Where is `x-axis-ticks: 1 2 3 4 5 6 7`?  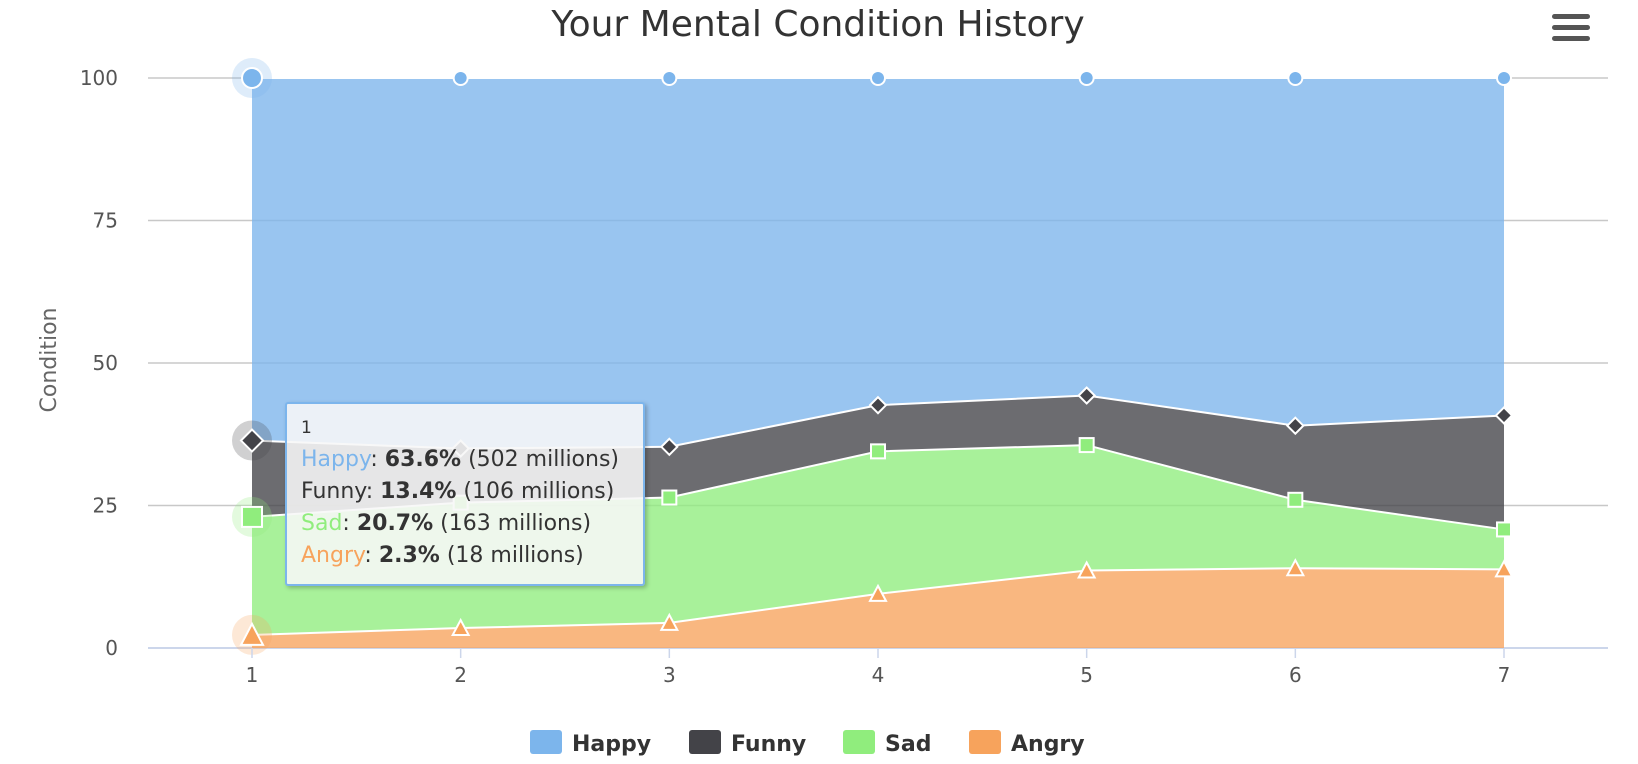
x-axis-ticks: 1 2 3 4 5 6 7 is located at coordinates (878, 667).